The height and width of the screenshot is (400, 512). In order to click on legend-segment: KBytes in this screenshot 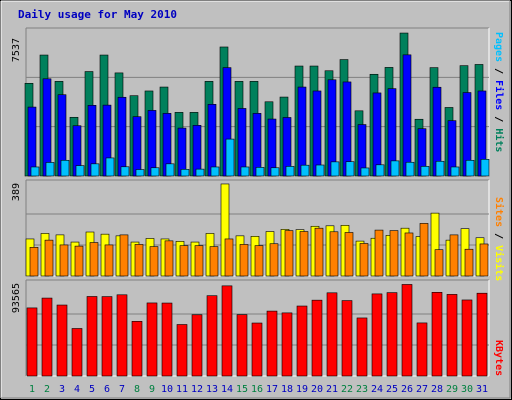, I will do `click(498, 358)`.